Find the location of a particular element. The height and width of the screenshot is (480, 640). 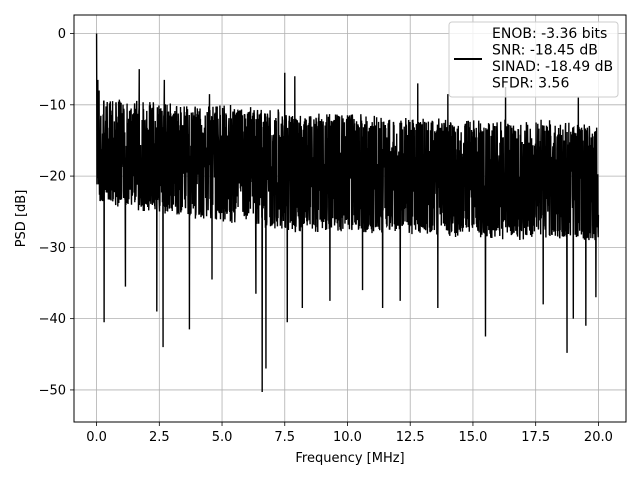

y-tick-label: −40 is located at coordinates (52, 319).